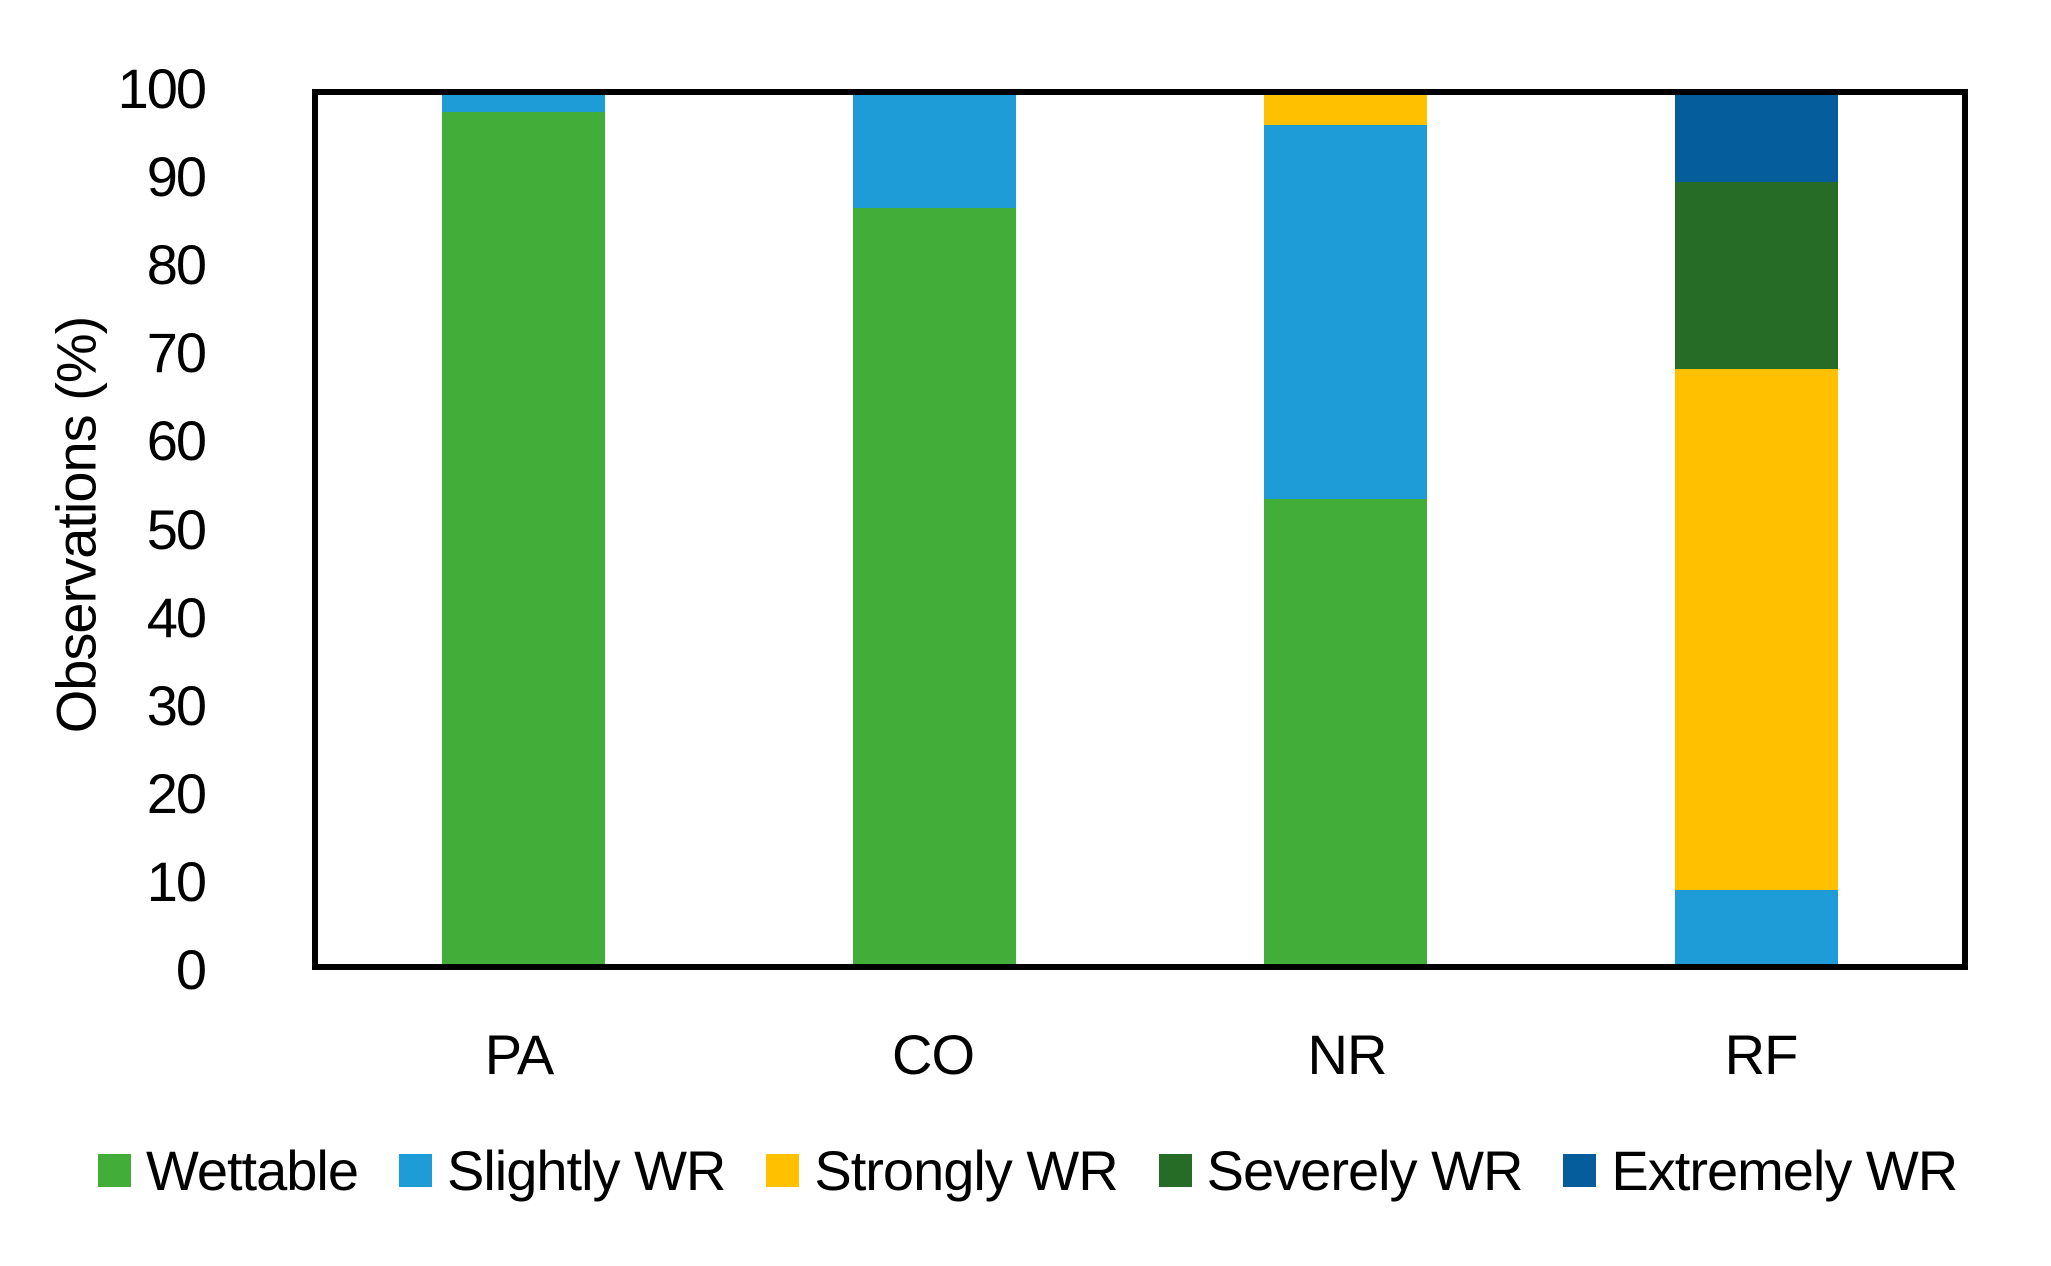 The image size is (2051, 1266). Describe the element at coordinates (1756, 138) in the screenshot. I see `bar-rf-segment-extremely-wr` at that location.